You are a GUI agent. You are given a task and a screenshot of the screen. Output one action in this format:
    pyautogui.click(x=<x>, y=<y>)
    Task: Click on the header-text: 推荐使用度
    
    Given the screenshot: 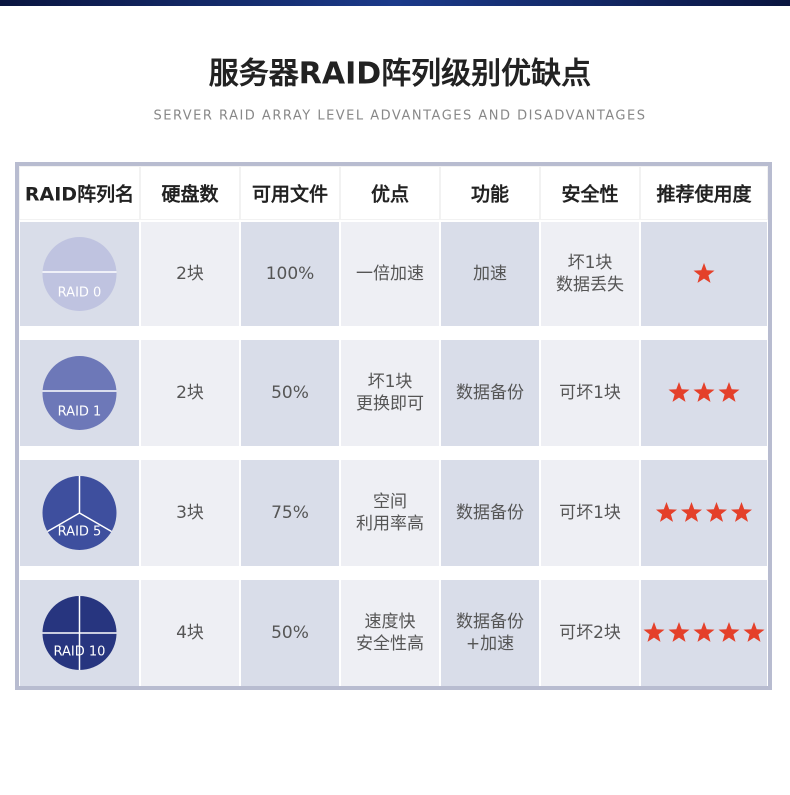 What is the action you would take?
    pyautogui.click(x=704, y=194)
    